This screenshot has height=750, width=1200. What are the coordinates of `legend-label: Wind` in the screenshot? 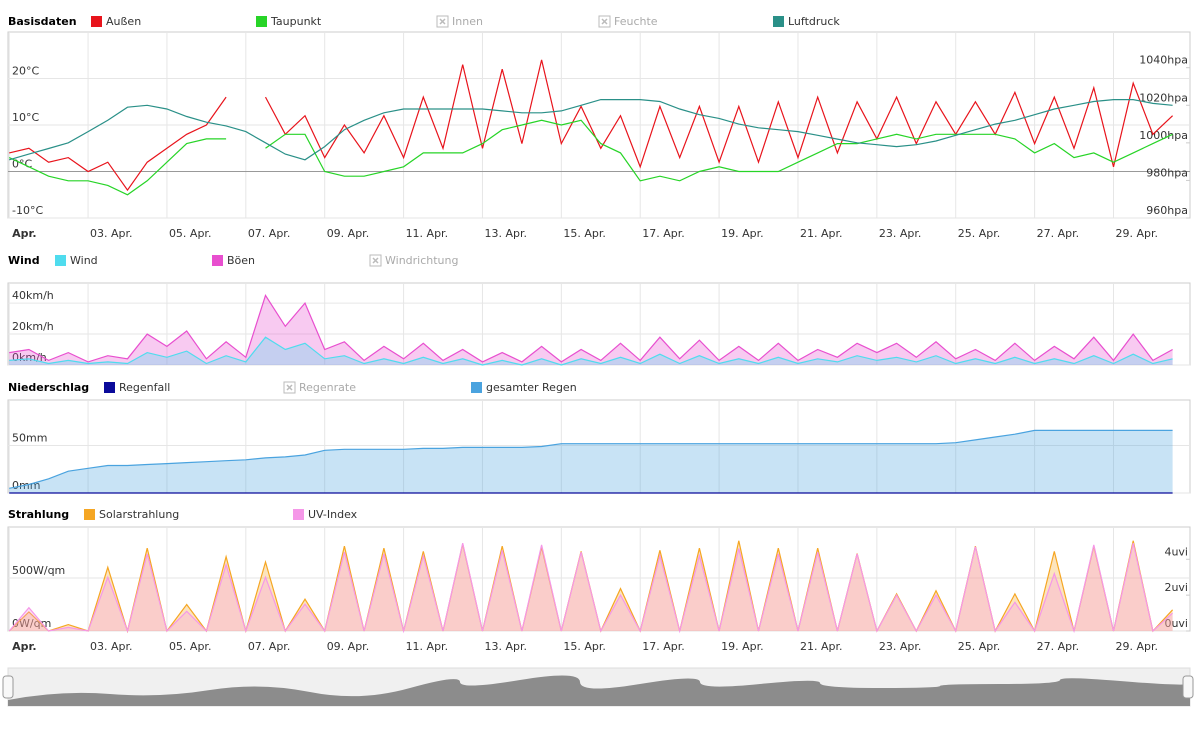 It's located at (84, 260).